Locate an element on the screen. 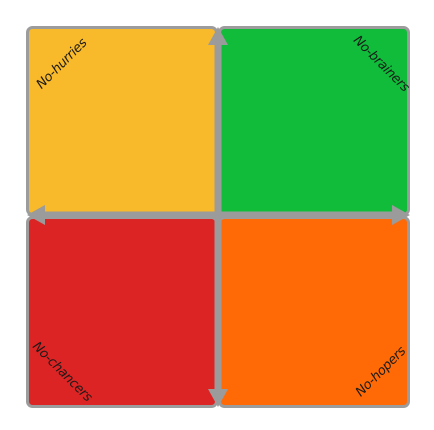 This screenshot has height=430, width=434. arrow-left-icon is located at coordinates (36, 215).